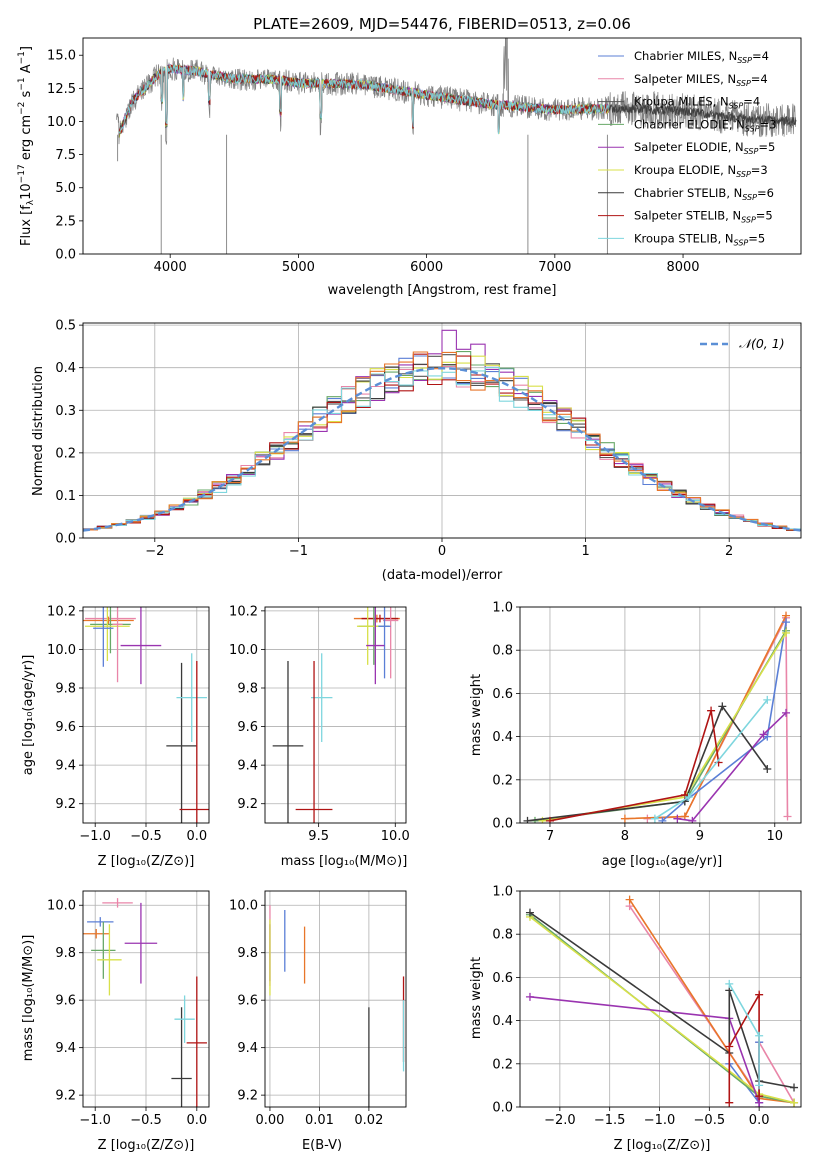 The image size is (819, 1170). What do you see at coordinates (65, 155) in the screenshot?
I see `y-tick-label: 7.5` at bounding box center [65, 155].